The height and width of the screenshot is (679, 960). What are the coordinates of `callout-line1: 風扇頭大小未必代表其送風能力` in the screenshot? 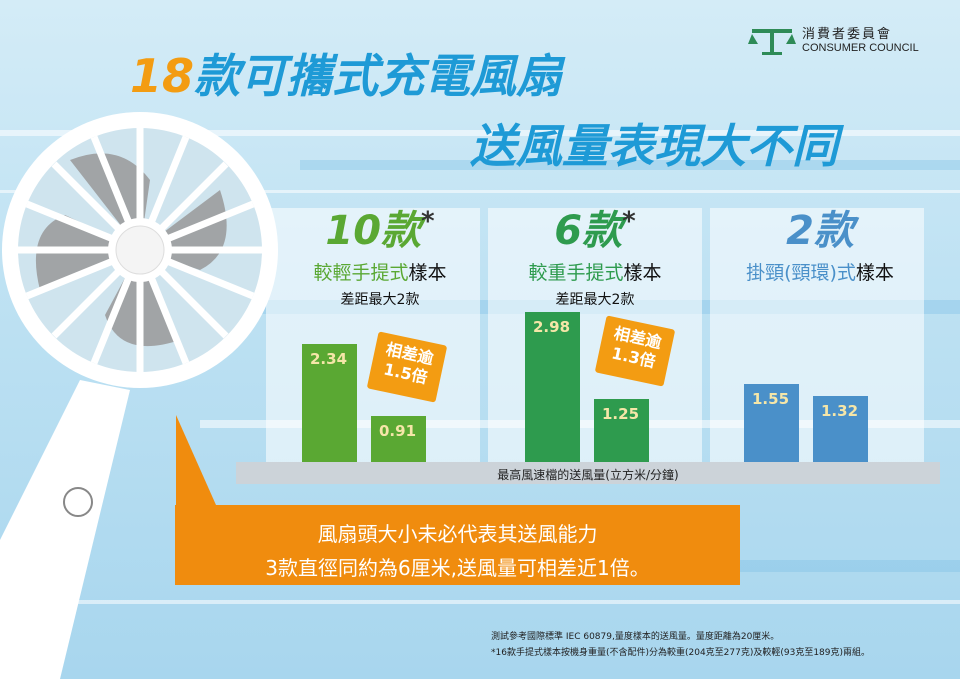 It's located at (457, 534).